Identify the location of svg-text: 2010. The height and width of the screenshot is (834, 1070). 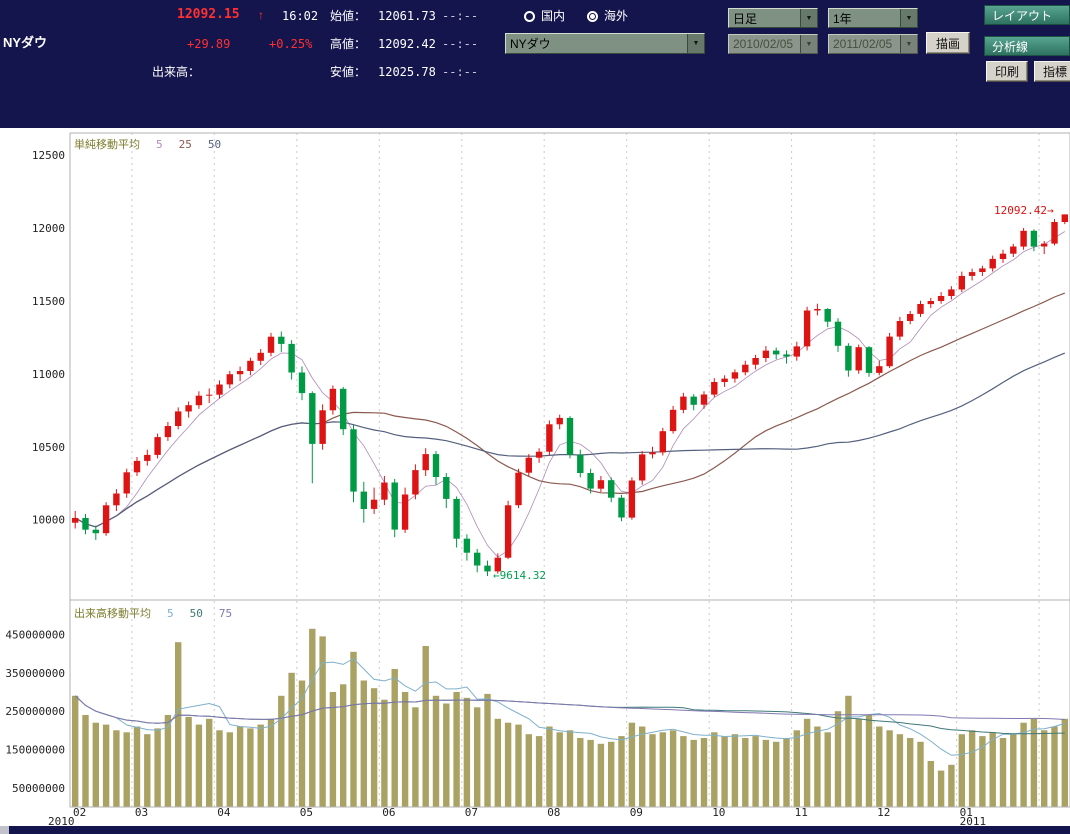
(61, 820).